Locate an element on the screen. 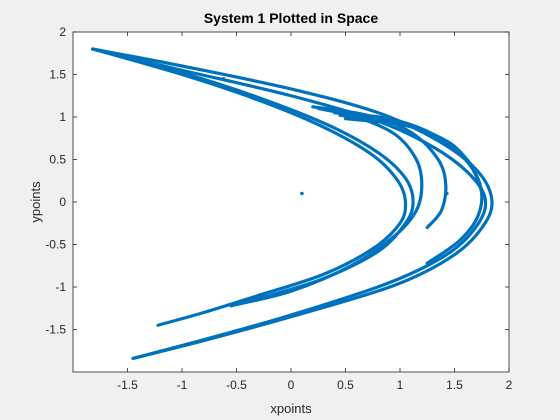 This screenshot has width=560, height=420. x-tick-label: 0.5 is located at coordinates (345, 385).